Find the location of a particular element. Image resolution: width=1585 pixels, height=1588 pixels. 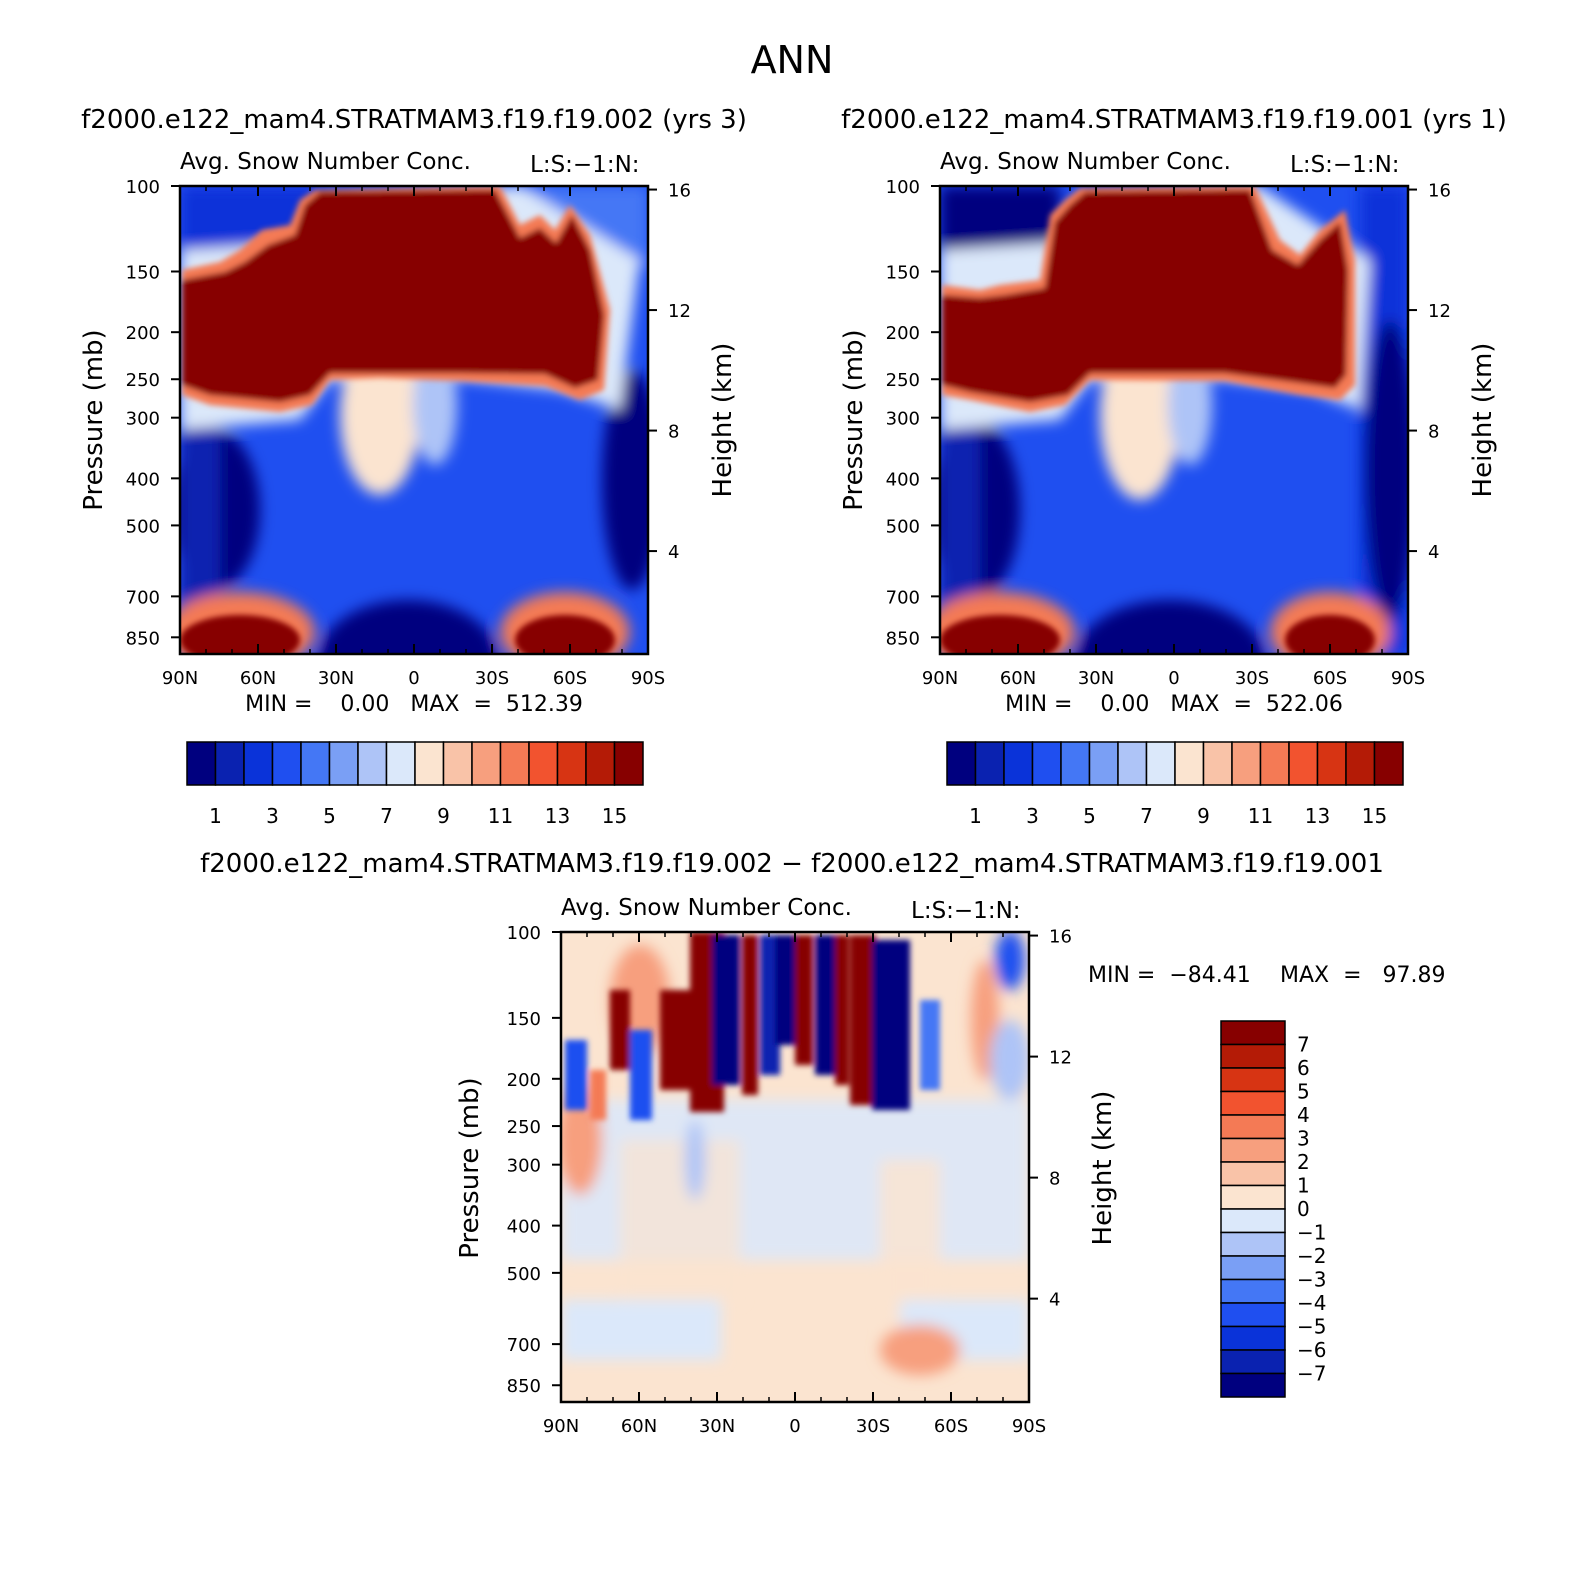

colorbar-label: −2 is located at coordinates (1311, 1256).